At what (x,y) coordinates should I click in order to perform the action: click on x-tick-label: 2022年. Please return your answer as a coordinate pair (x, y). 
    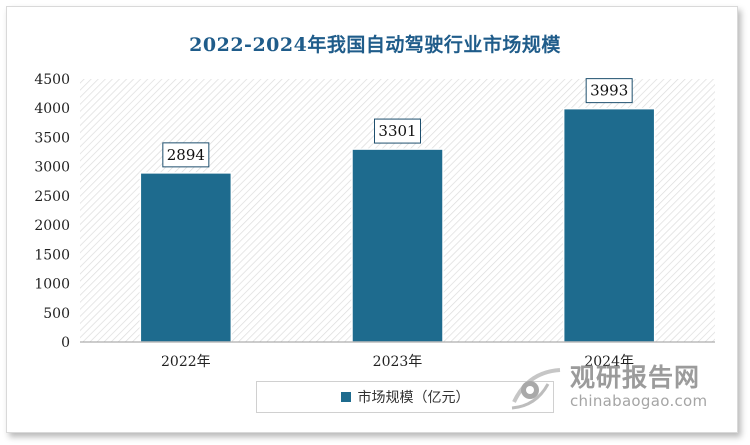
    Looking at the image, I should click on (186, 362).